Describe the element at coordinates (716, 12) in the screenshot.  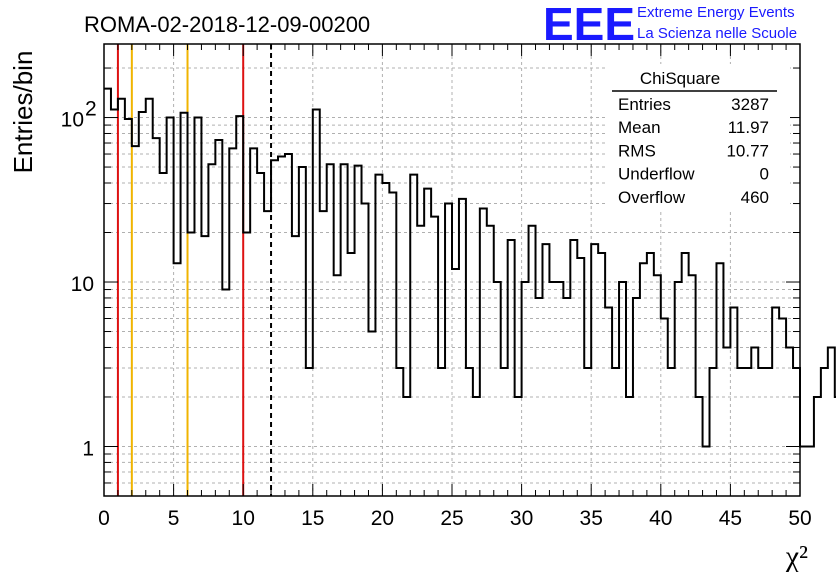
I see `logo-line-1: Extreme Energy Events` at that location.